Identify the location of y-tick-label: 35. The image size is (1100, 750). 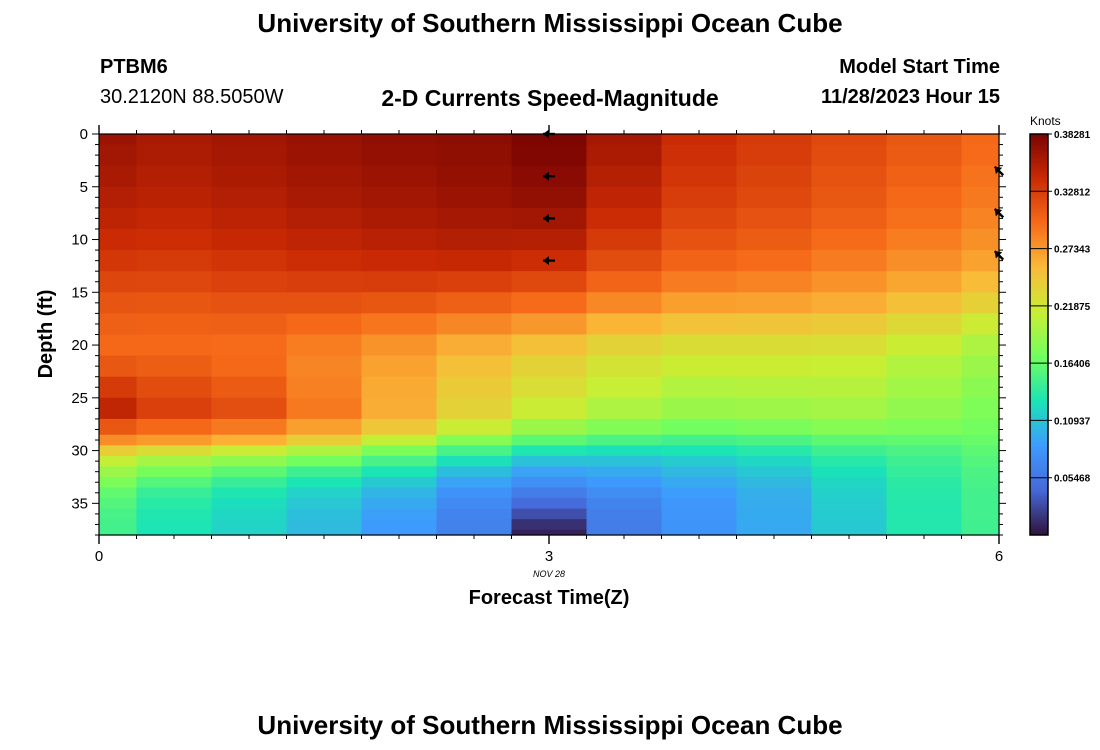
(79, 503).